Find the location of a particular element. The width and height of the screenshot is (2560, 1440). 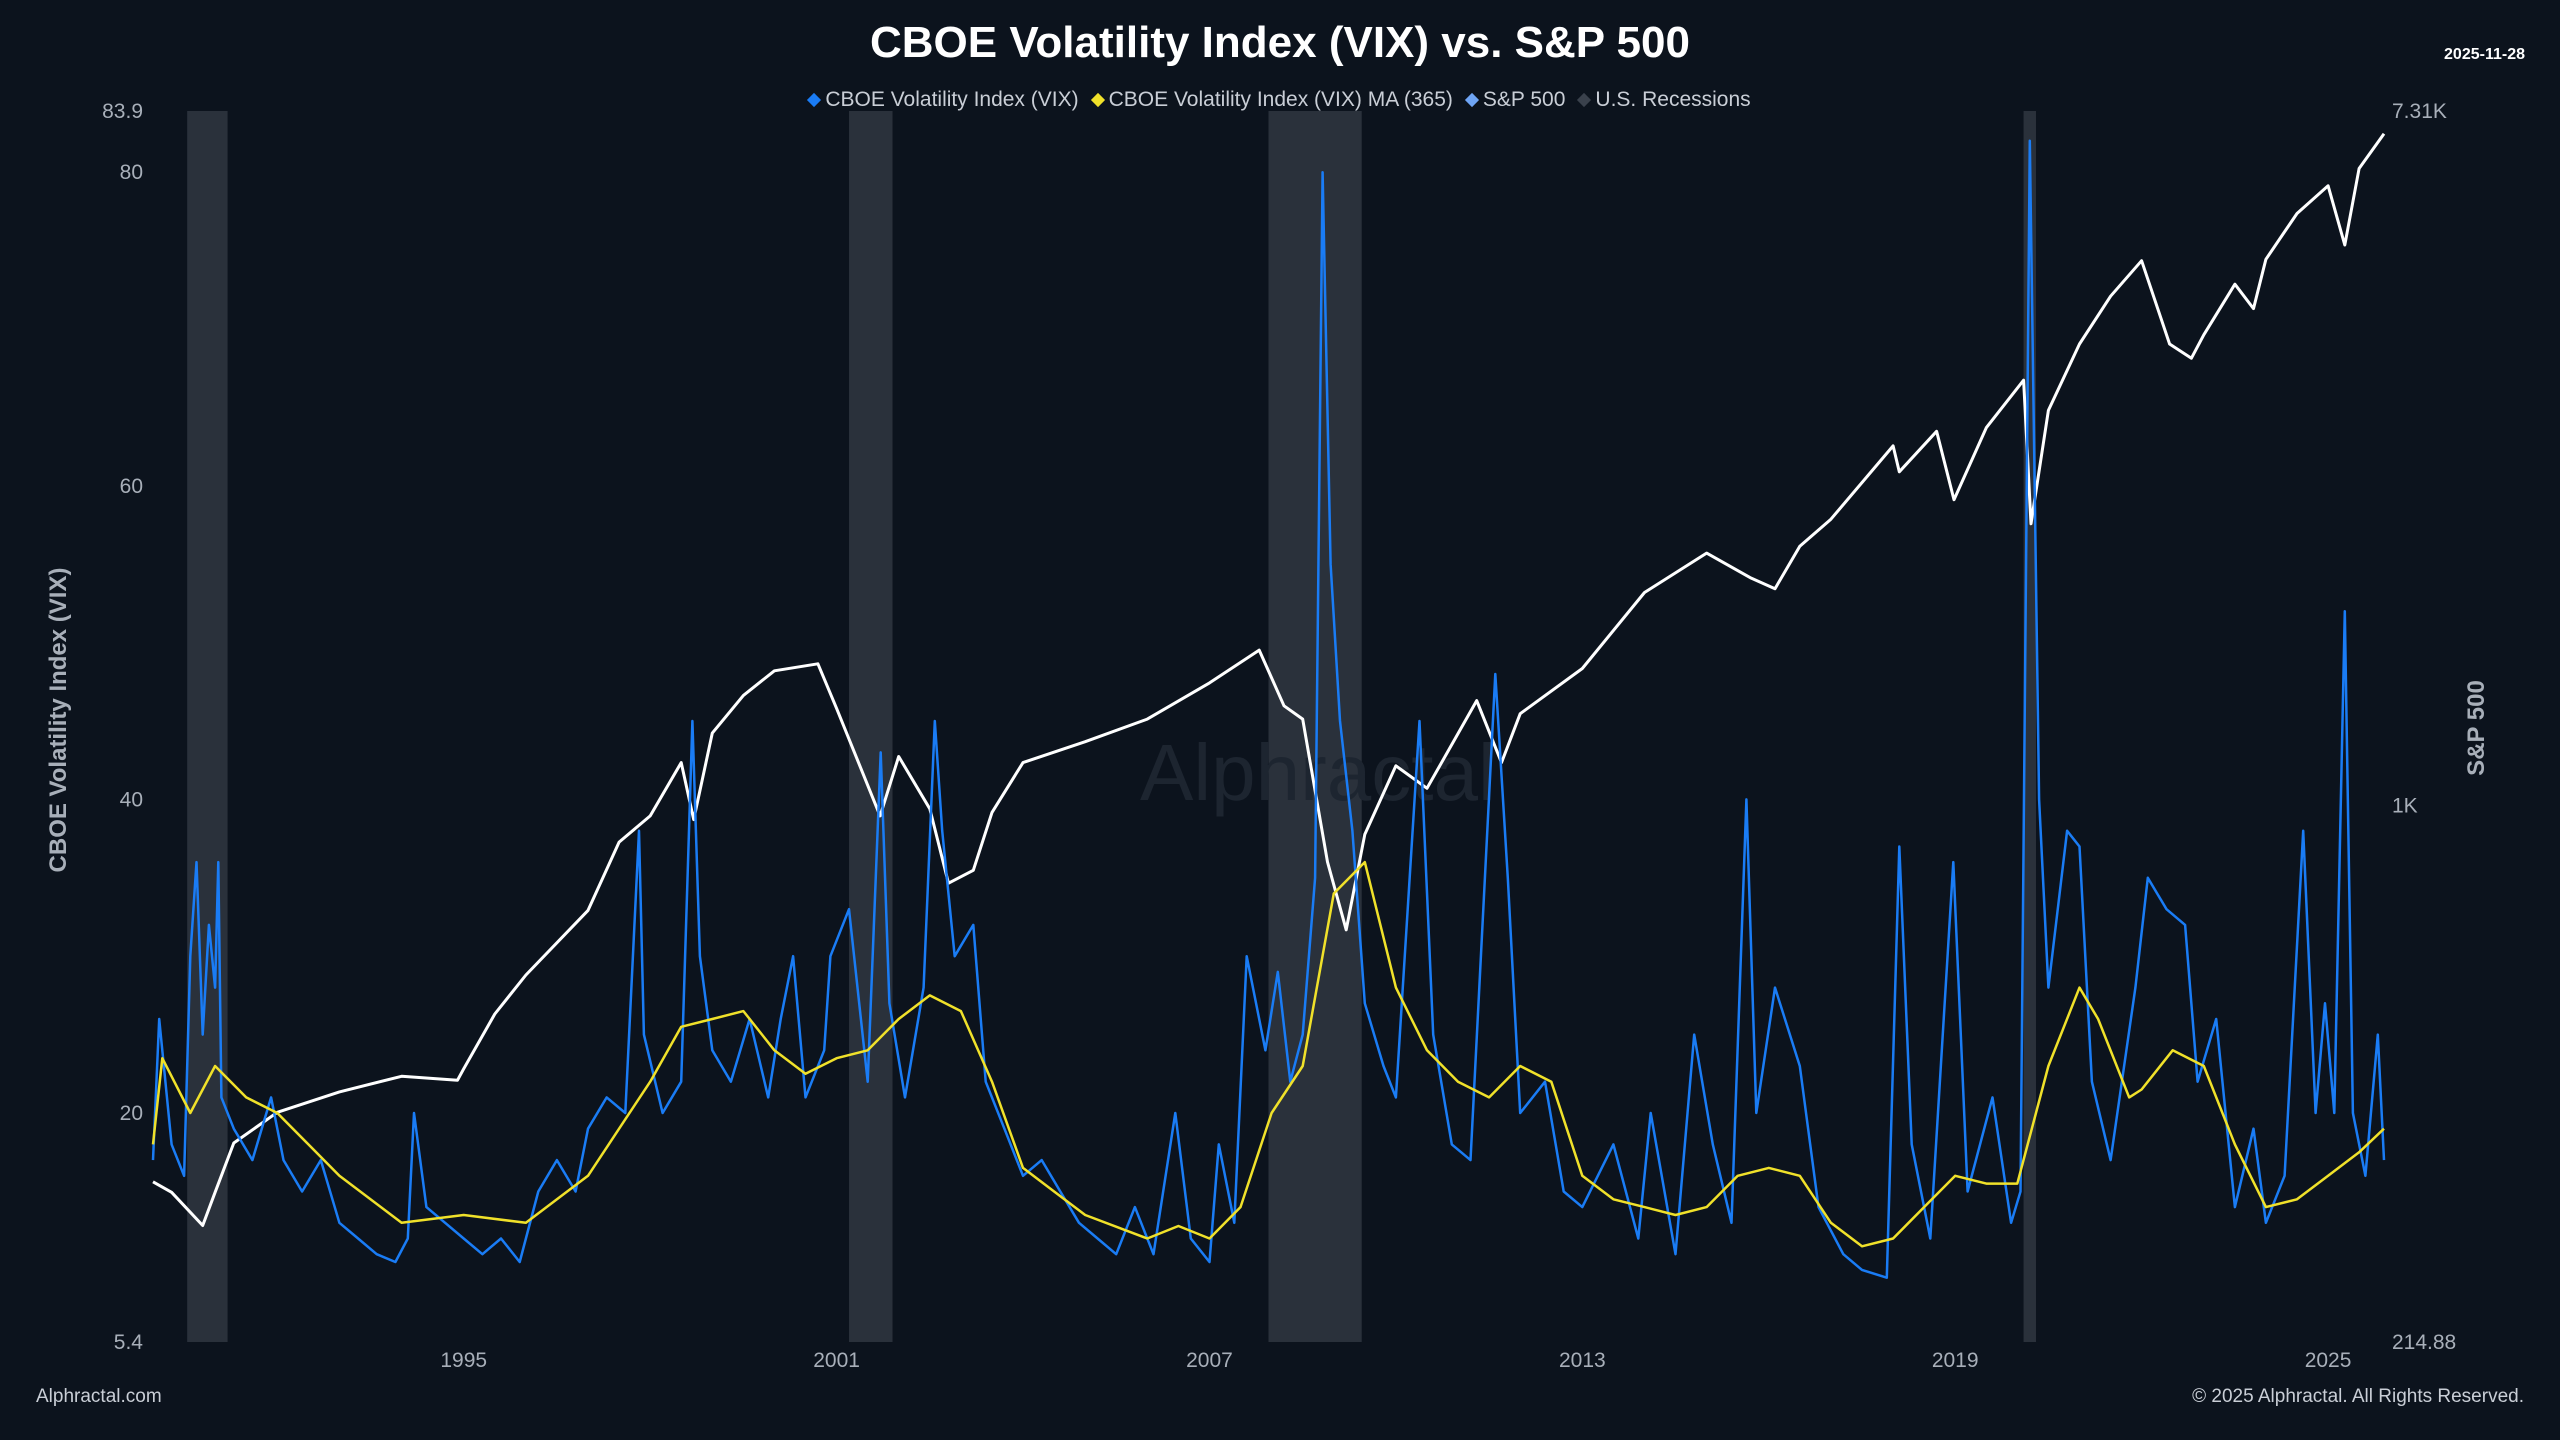

y-tick-label: 60 is located at coordinates (131, 486).